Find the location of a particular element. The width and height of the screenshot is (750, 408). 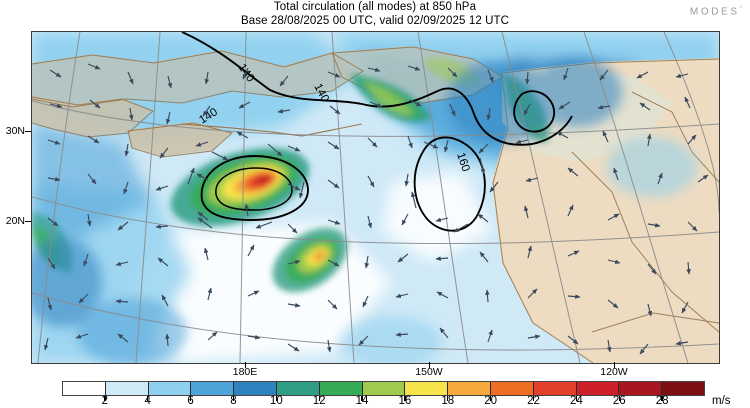

colorbar-tick-label-8: 8 is located at coordinates (233, 401).